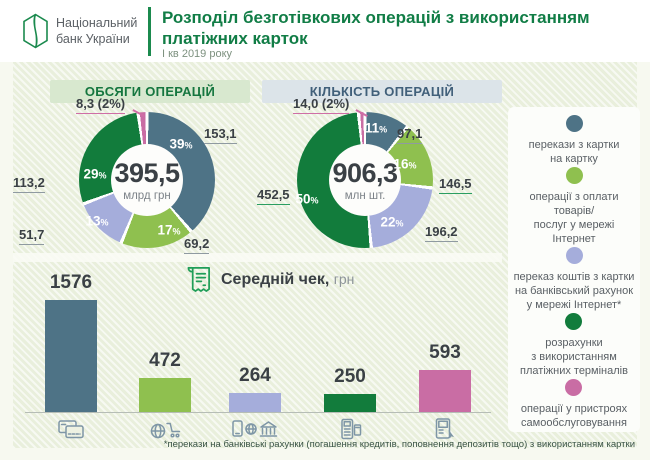  Describe the element at coordinates (97, 22) in the screenshot. I see `logo-line-1: Національний` at that location.